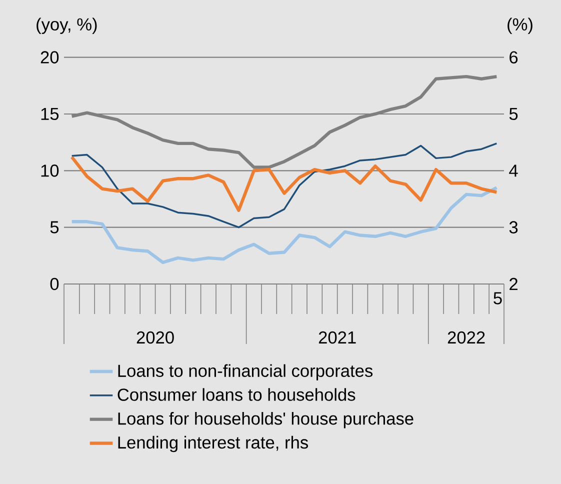 This screenshot has height=484, width=561. I want to click on y2-tick-label: 6, so click(514, 57).